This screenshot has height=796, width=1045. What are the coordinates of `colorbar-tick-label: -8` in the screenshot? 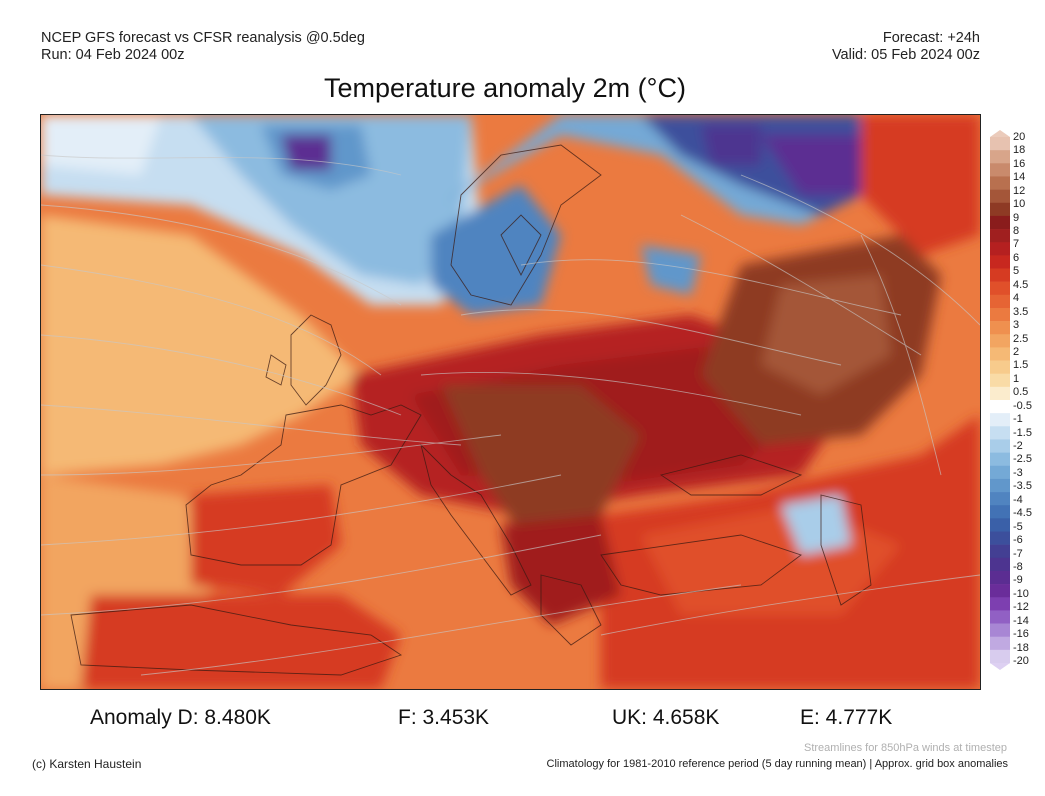 It's located at (1018, 566).